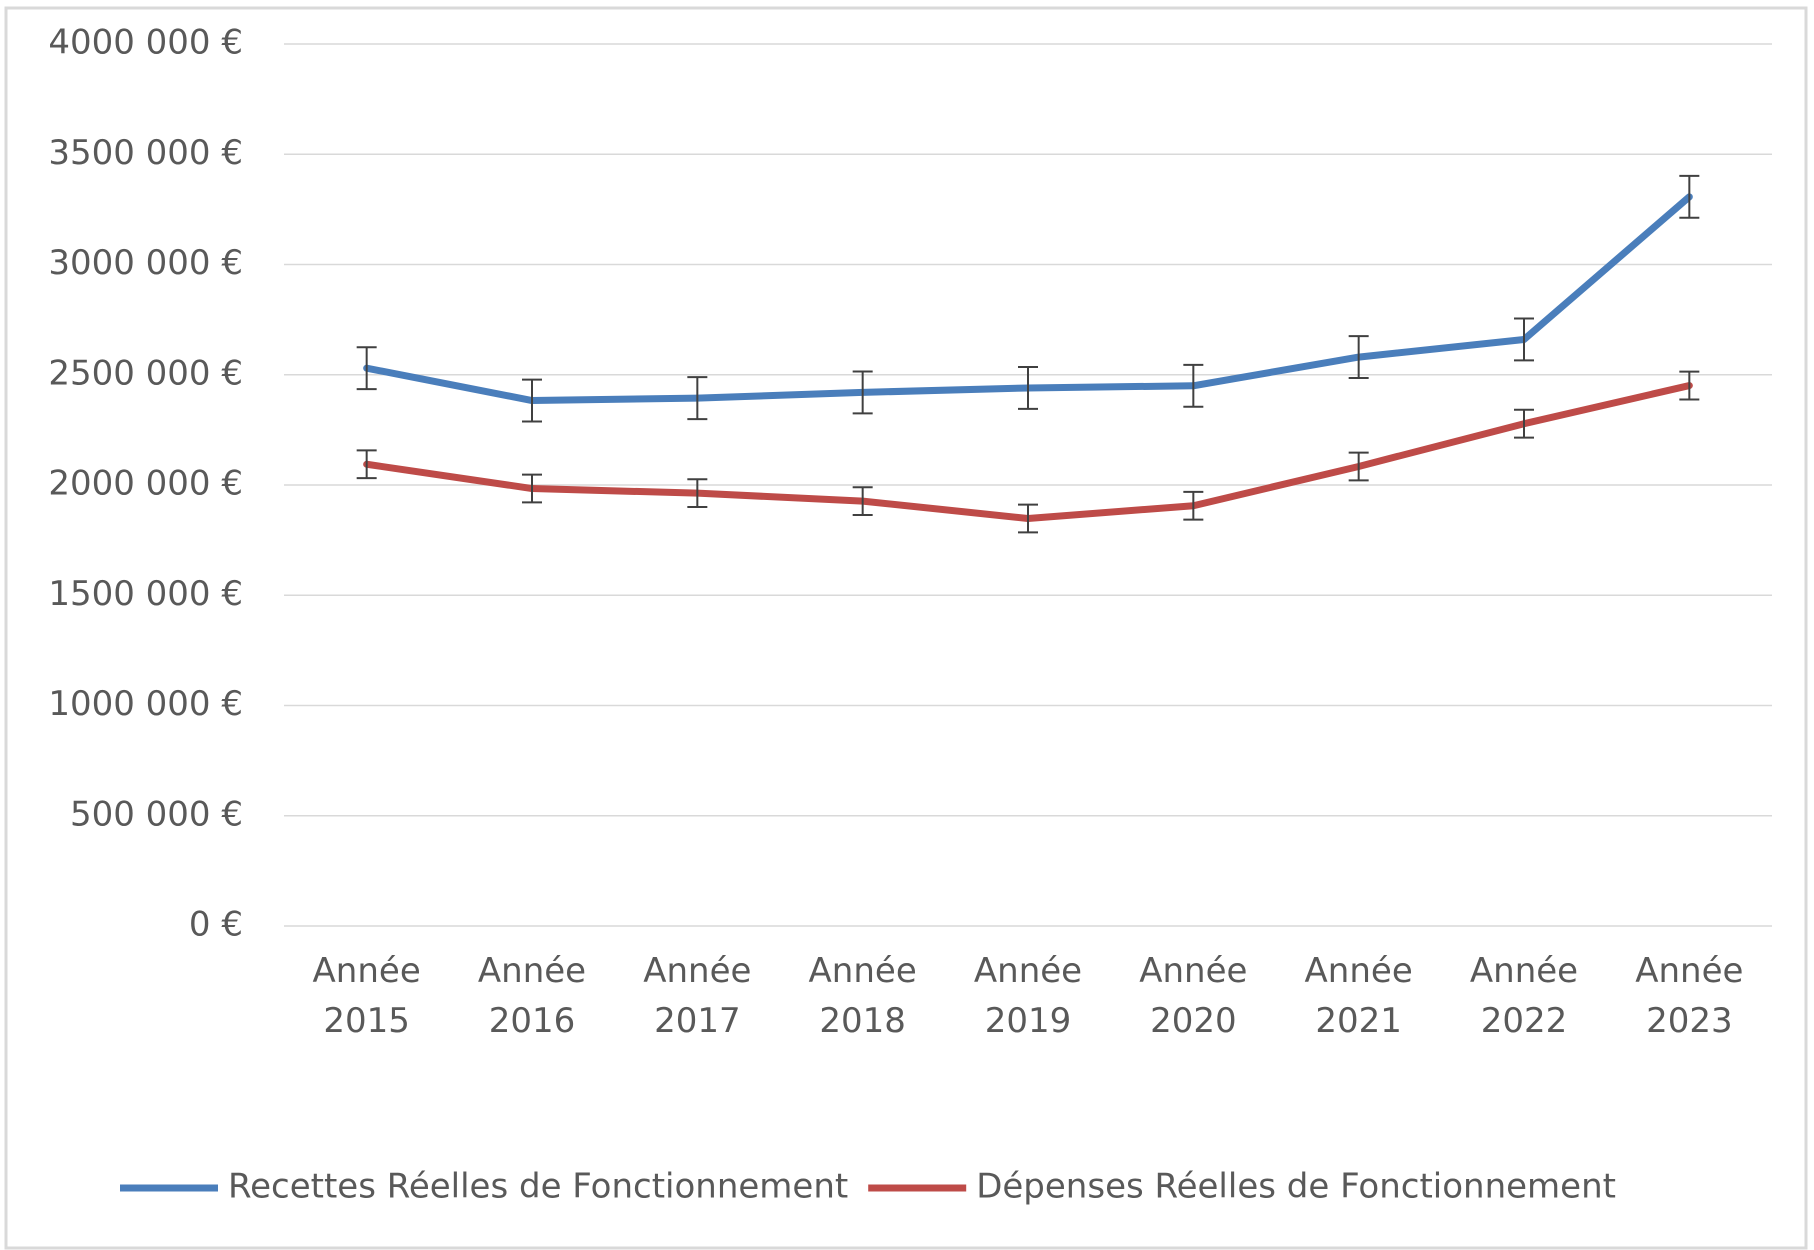 The image size is (1814, 1250). Describe the element at coordinates (145, 43) in the screenshot. I see `y-tick-label: 4000 000 €` at that location.